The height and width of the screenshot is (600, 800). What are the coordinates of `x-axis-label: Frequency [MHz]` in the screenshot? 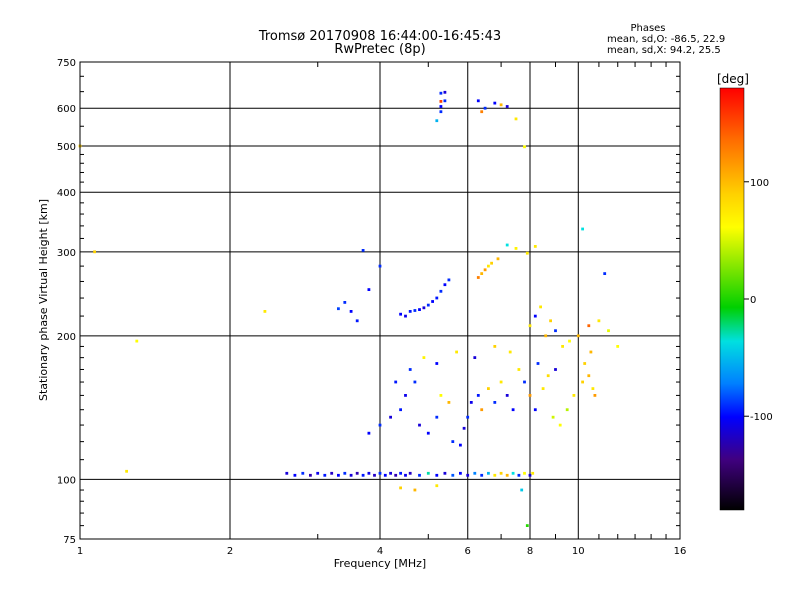 It's located at (380, 563).